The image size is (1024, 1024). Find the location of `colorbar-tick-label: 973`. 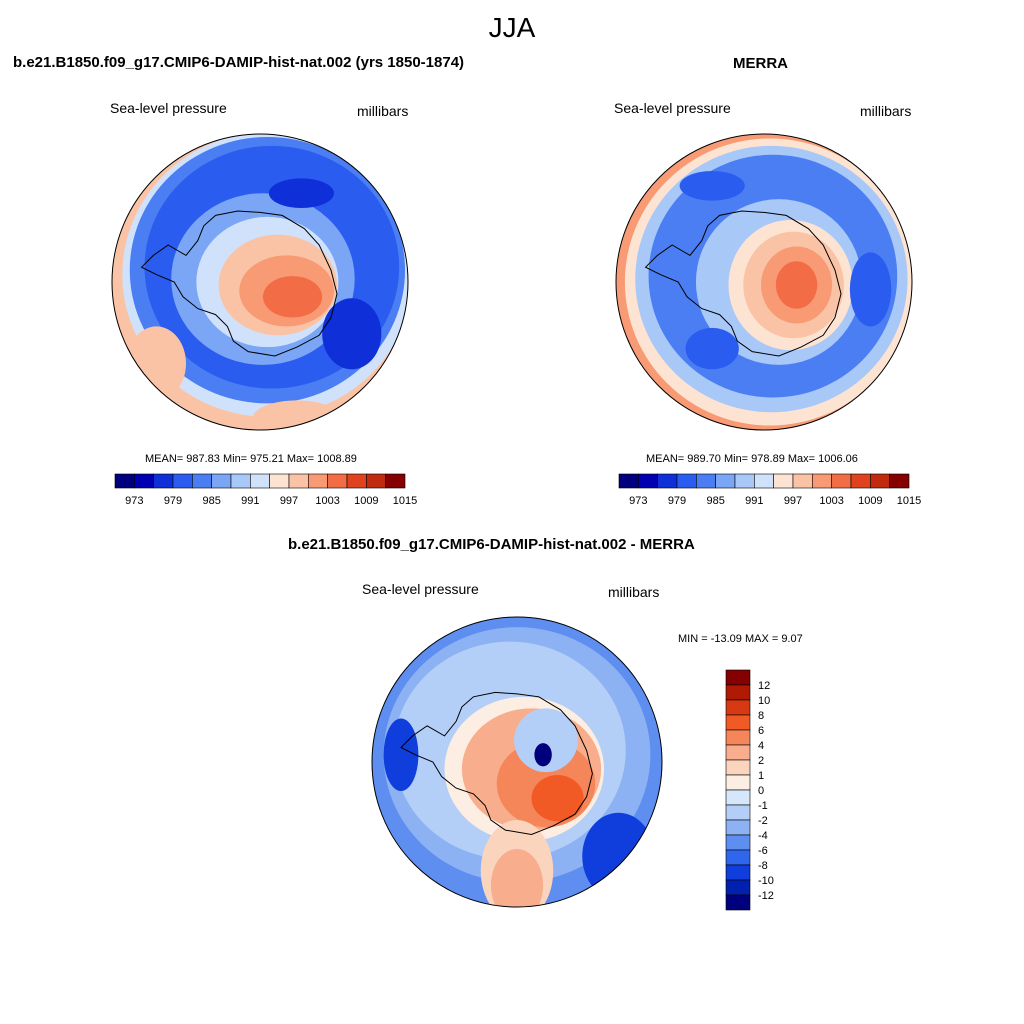

colorbar-tick-label: 973 is located at coordinates (134, 501).